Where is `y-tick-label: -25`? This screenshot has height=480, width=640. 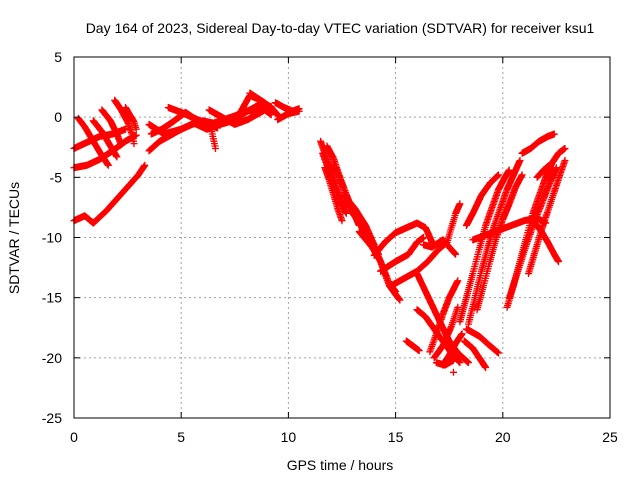
y-tick-label: -25 is located at coordinates (52, 418).